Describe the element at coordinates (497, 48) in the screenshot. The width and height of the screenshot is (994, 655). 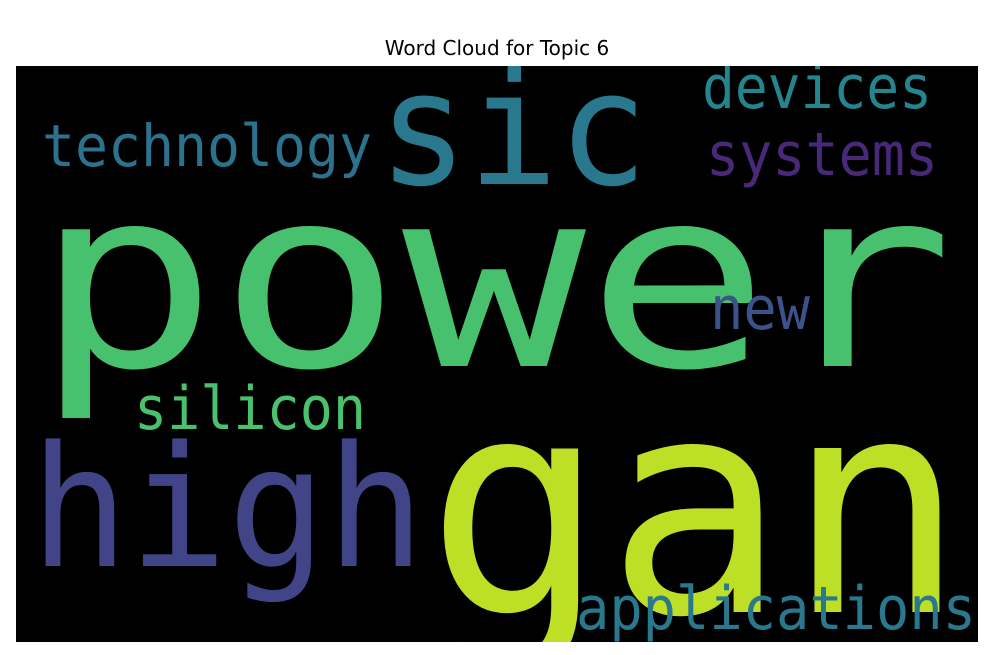
I see `chart-title: Word Cloud for Topic 6` at that location.